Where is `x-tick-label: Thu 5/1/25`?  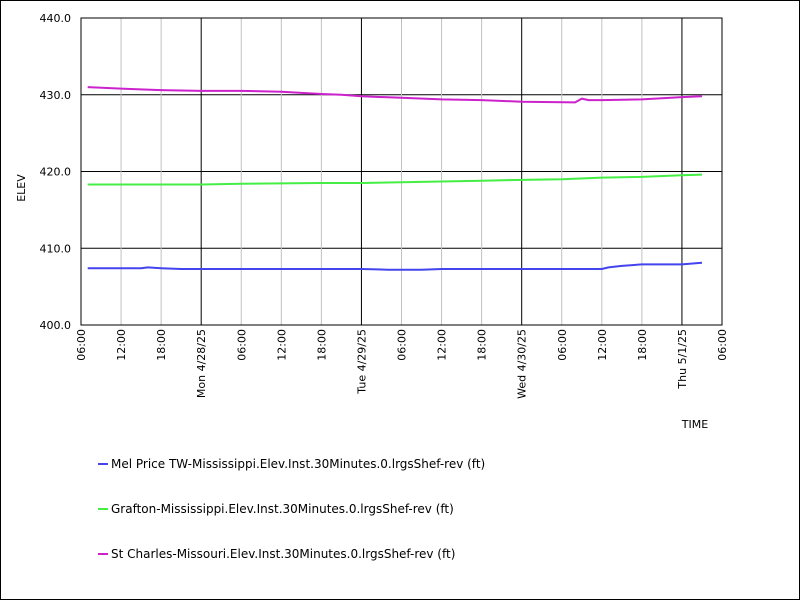
x-tick-label: Thu 5/1/25 is located at coordinates (682, 359).